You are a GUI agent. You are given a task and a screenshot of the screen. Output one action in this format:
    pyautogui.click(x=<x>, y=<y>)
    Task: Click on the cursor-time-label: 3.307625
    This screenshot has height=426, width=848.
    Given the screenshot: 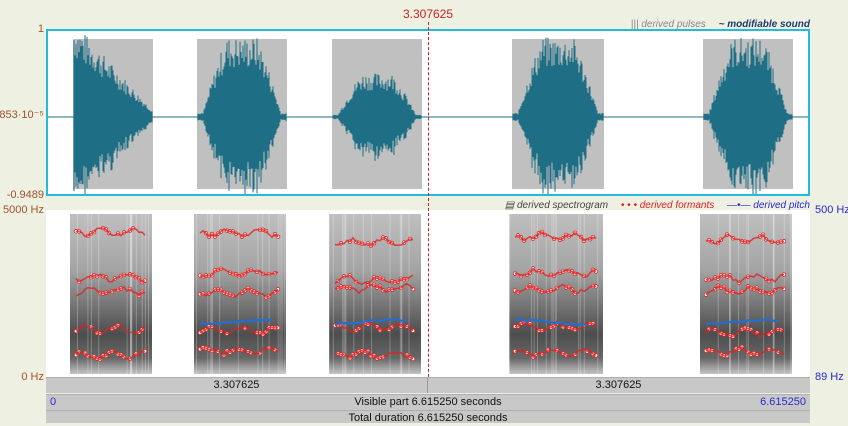 What is the action you would take?
    pyautogui.click(x=428, y=14)
    